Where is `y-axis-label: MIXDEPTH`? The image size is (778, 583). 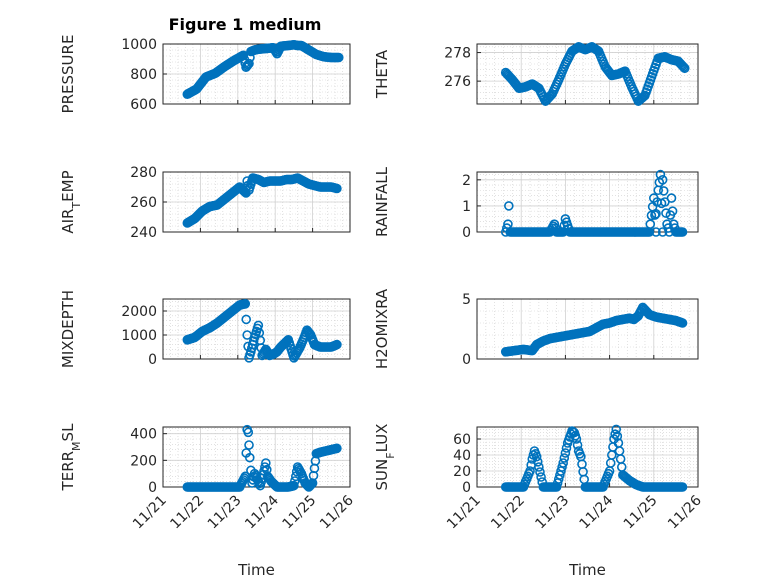
y-axis-label: MIXDEPTH is located at coordinates (68, 329).